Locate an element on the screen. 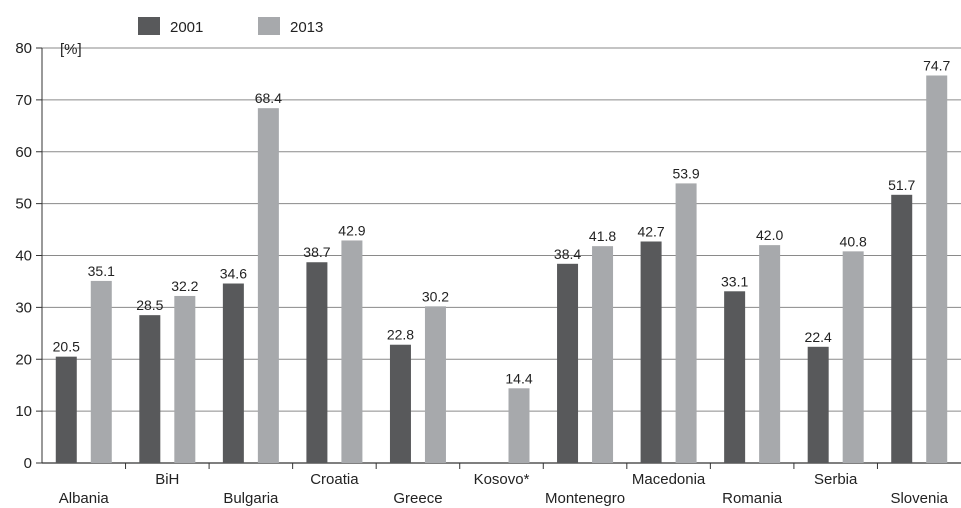 This screenshot has height=508, width=961. category-label: Albania is located at coordinates (84, 498).